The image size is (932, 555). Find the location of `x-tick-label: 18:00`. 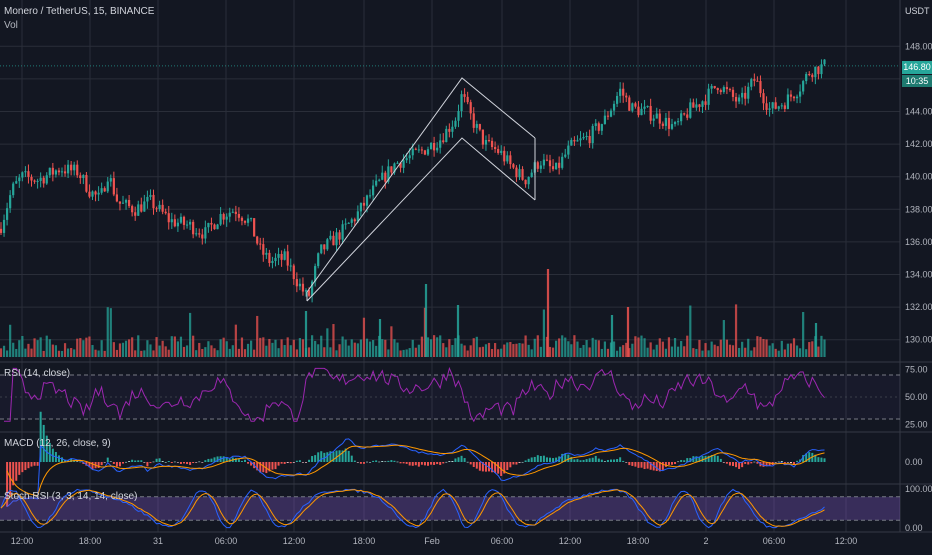

x-tick-label: 18:00 is located at coordinates (90, 541).